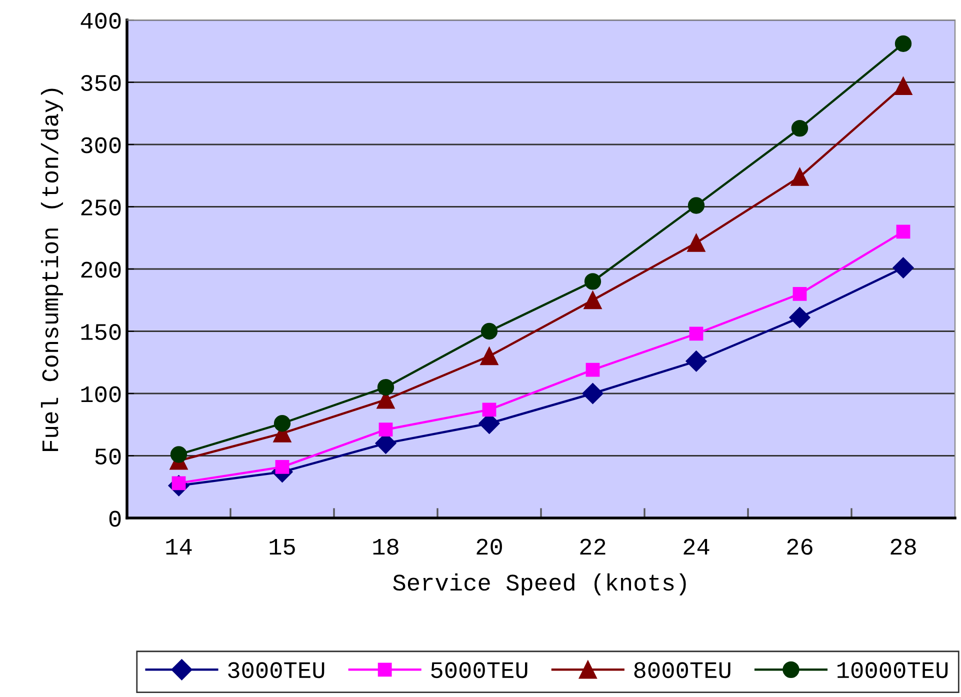 The height and width of the screenshot is (697, 961). What do you see at coordinates (115, 518) in the screenshot?
I see `y-tick-label: 0` at bounding box center [115, 518].